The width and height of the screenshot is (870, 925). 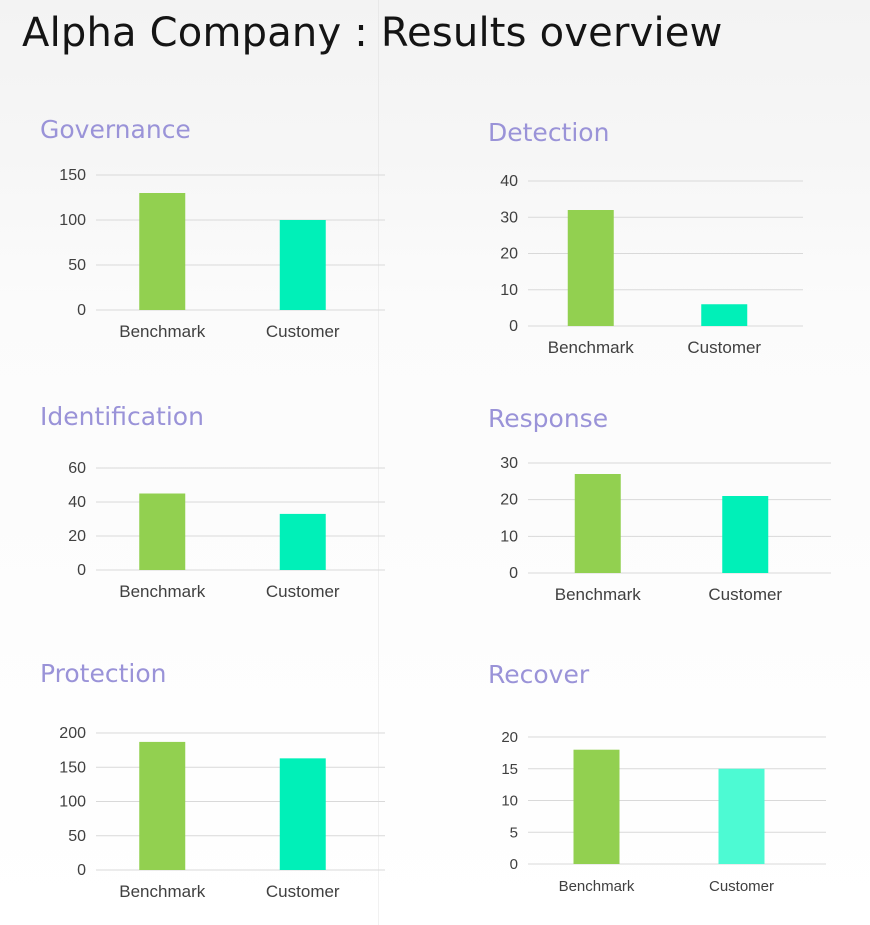 I want to click on chart-svg: 0 10 20 30 Benchmark Customer, so click(x=665, y=529).